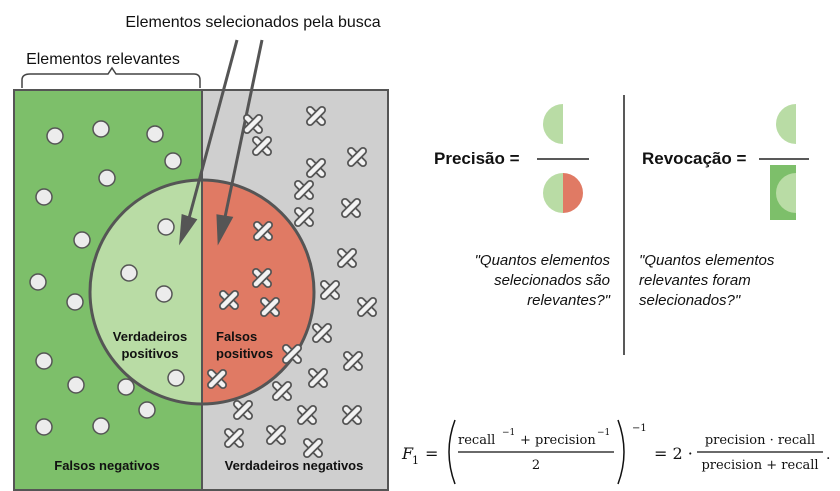 This screenshot has width=840, height=491. Describe the element at coordinates (603, 433) in the screenshot. I see `numerator-precision-exp: −1` at that location.